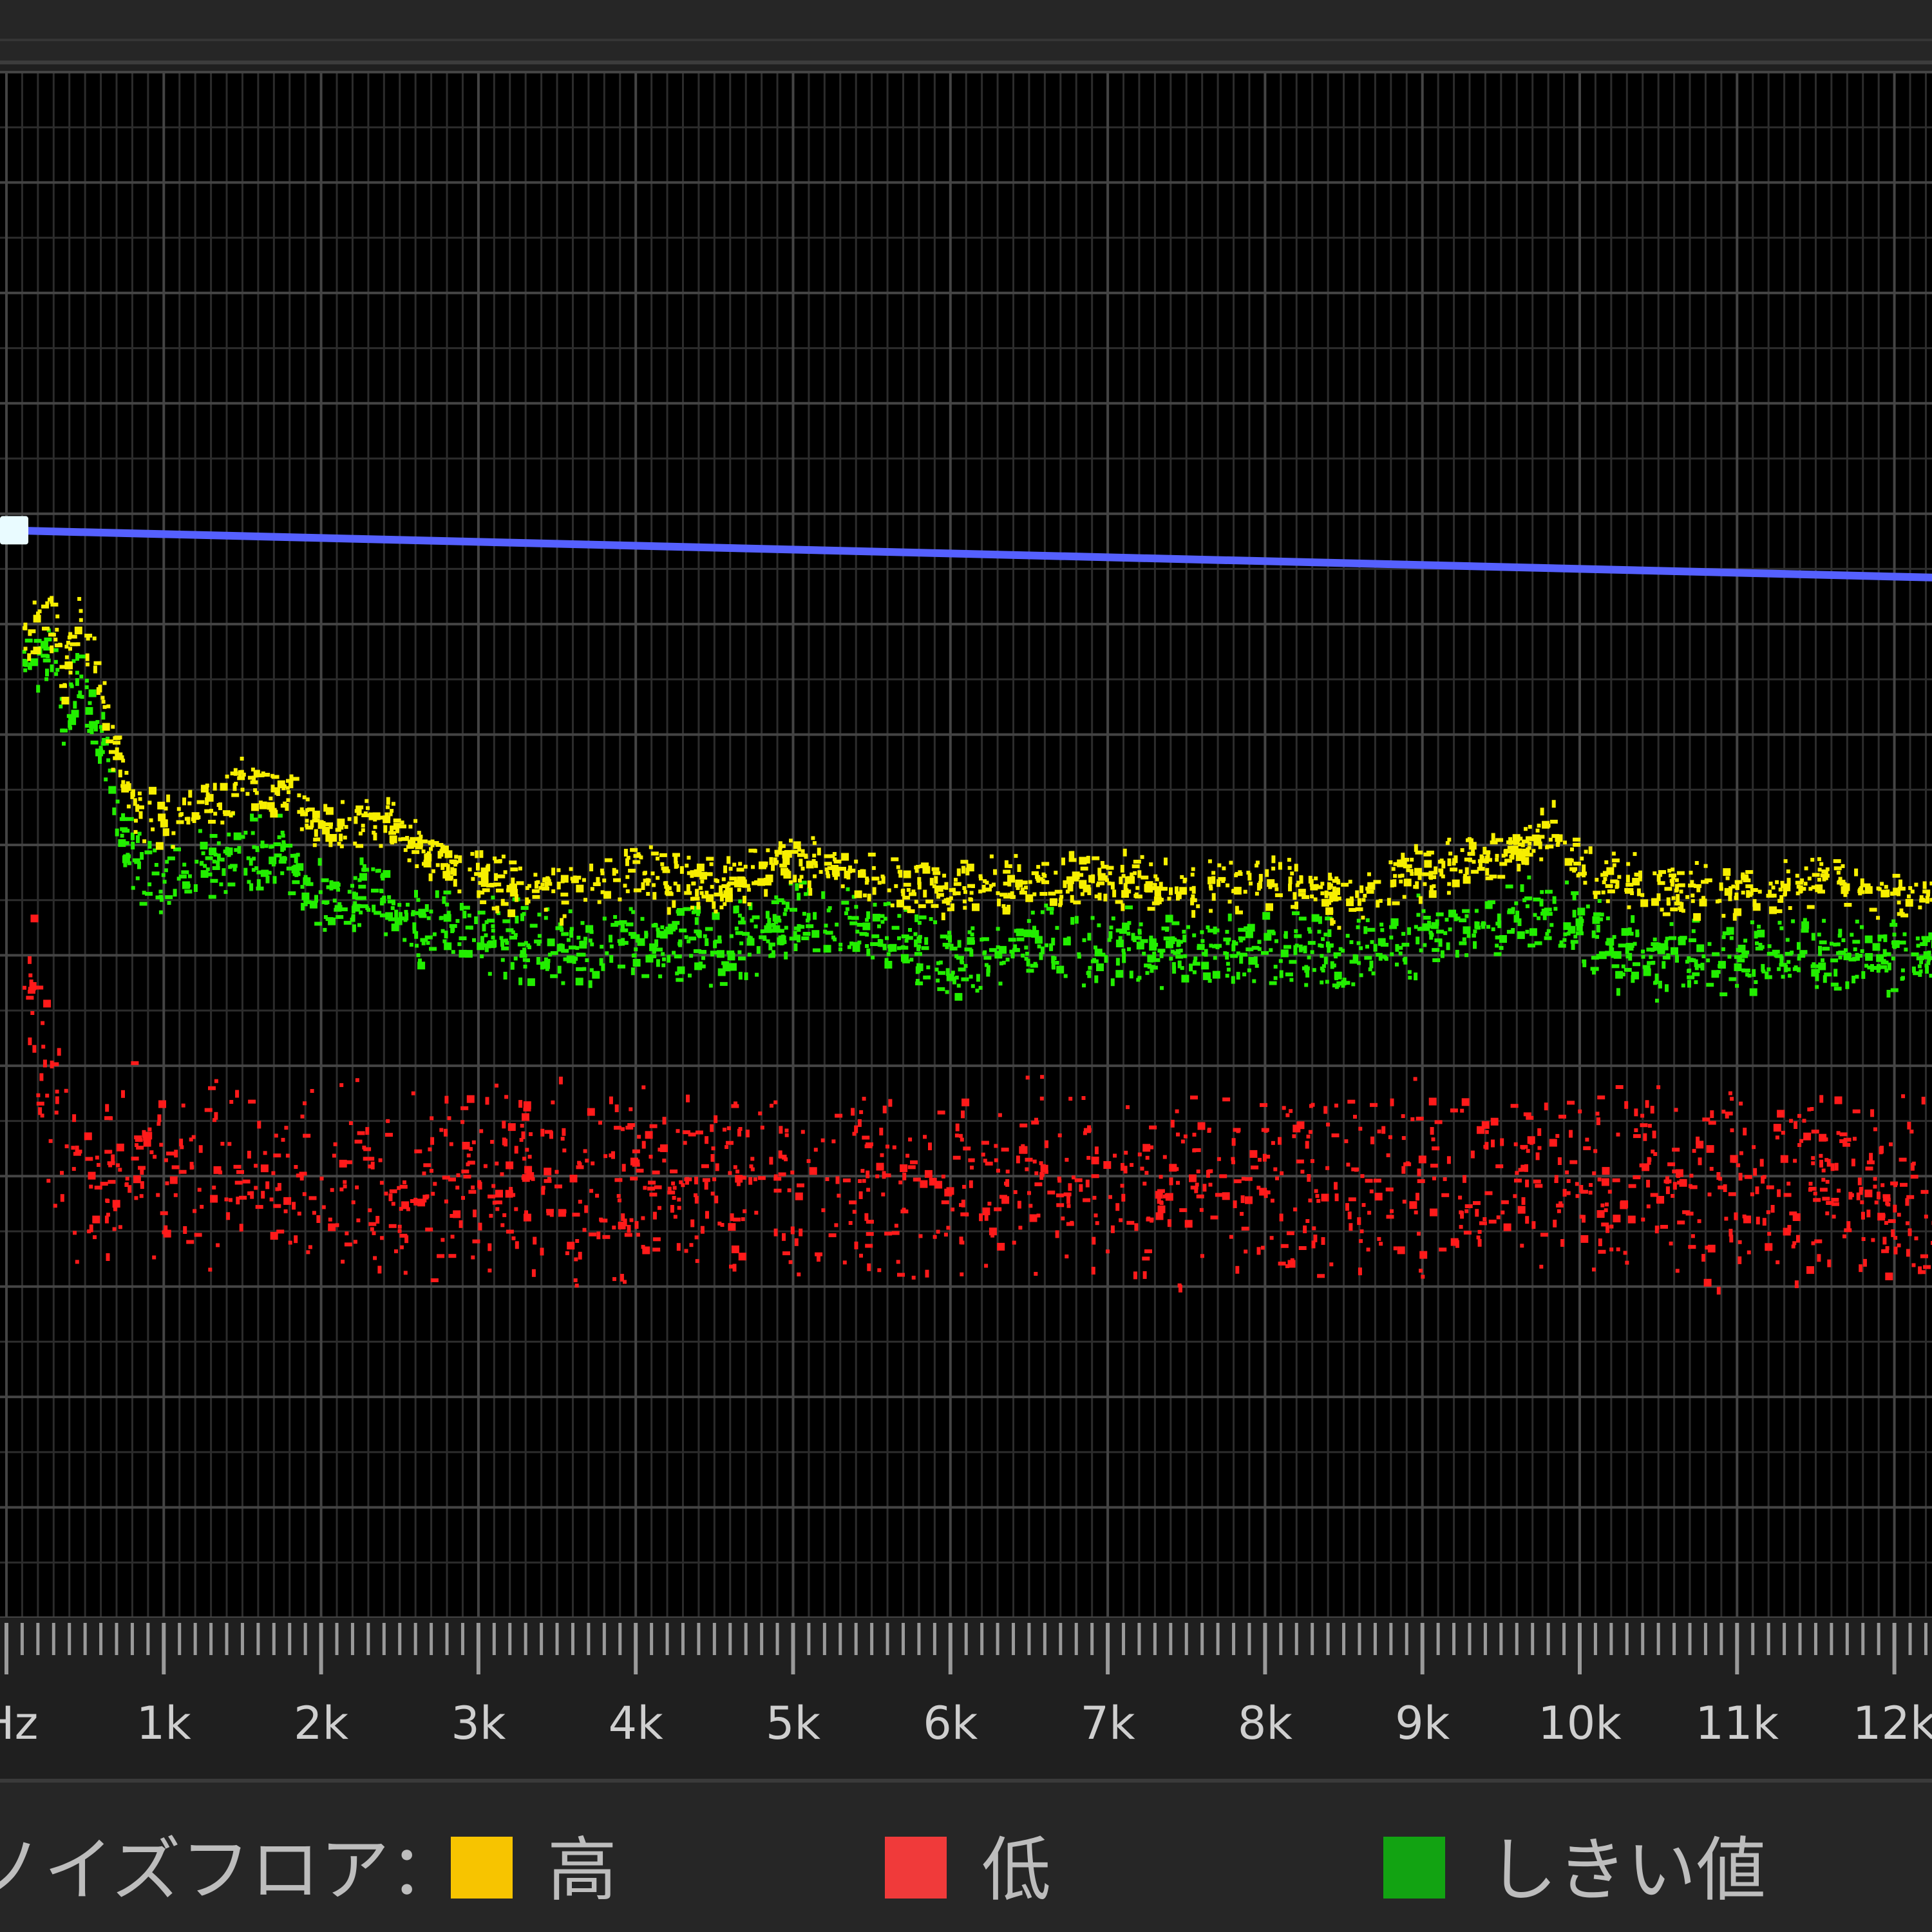 The width and height of the screenshot is (1932, 1932). I want to click on threshold-curve-layer, so click(966, 549).